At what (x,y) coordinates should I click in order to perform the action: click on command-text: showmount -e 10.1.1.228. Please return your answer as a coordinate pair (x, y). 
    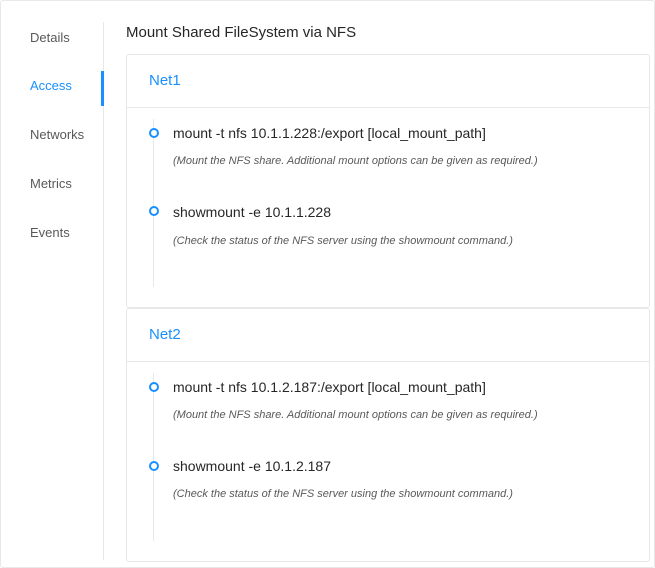
    Looking at the image, I should click on (252, 212).